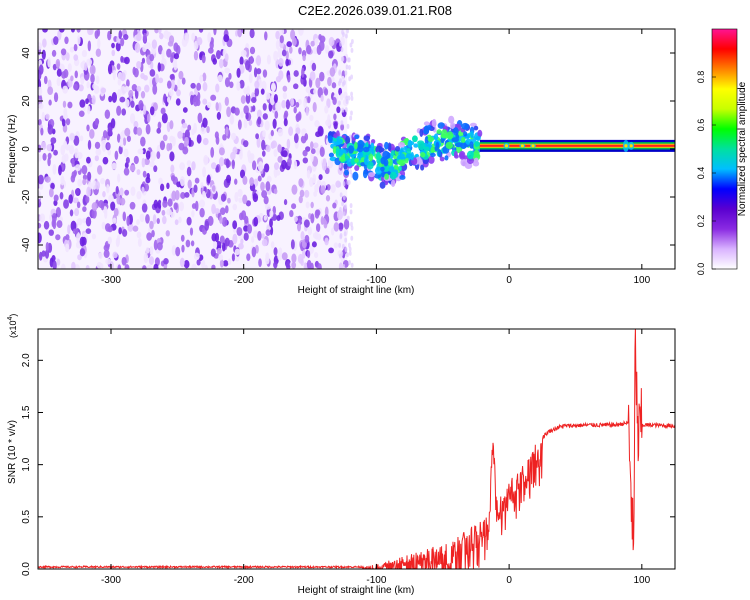 Image resolution: width=750 pixels, height=600 pixels. I want to click on snr-x-tick-label: -100, so click(376, 580).